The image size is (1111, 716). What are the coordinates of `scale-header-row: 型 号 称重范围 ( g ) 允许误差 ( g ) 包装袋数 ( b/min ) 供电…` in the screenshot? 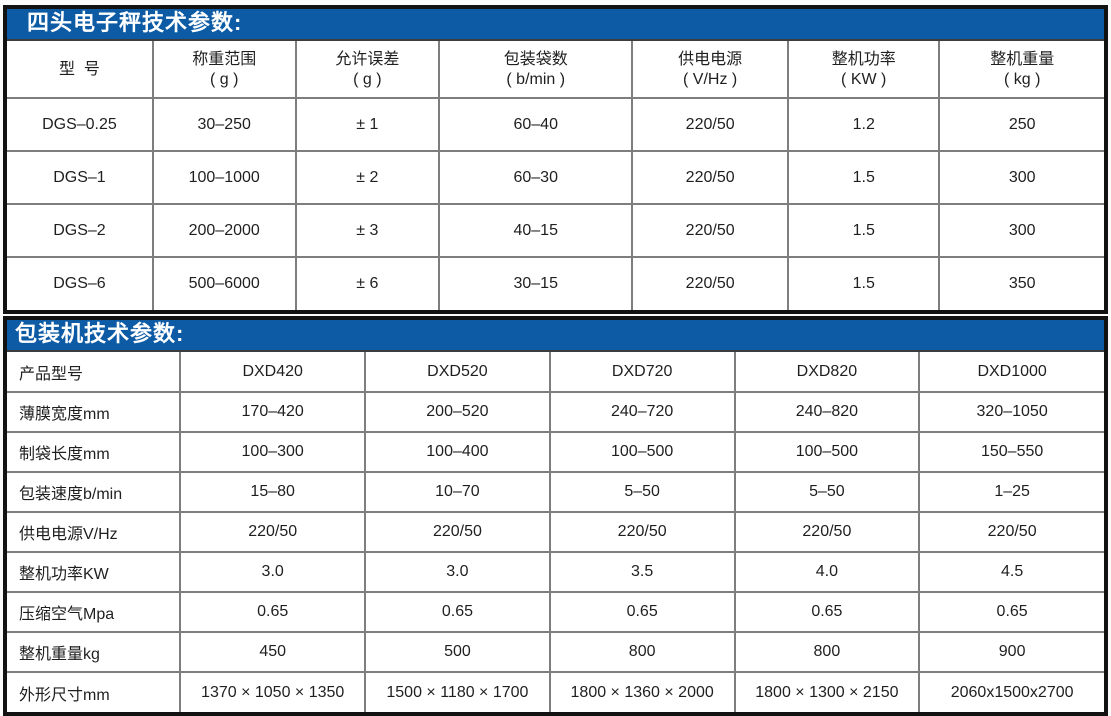 It's located at (555, 70).